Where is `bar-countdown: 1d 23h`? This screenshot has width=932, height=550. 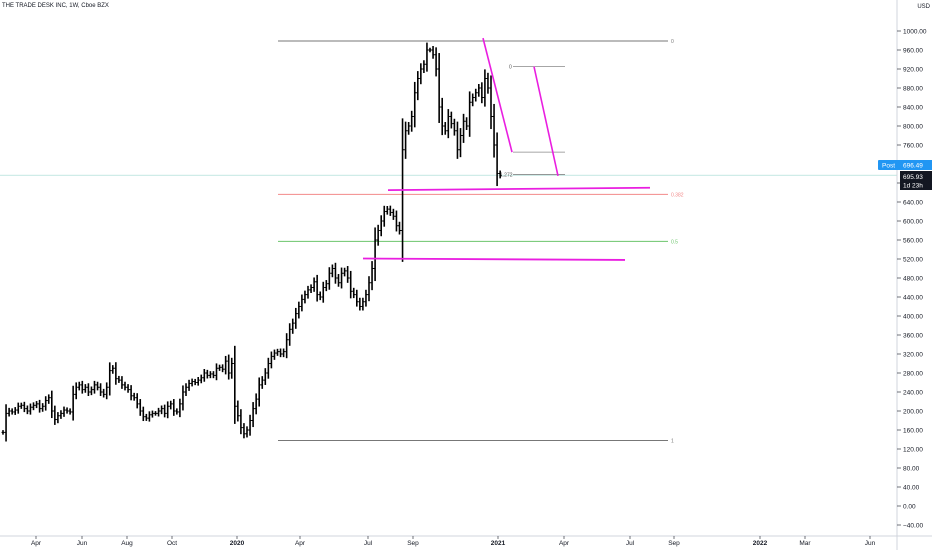 bar-countdown: 1d 23h is located at coordinates (913, 186).